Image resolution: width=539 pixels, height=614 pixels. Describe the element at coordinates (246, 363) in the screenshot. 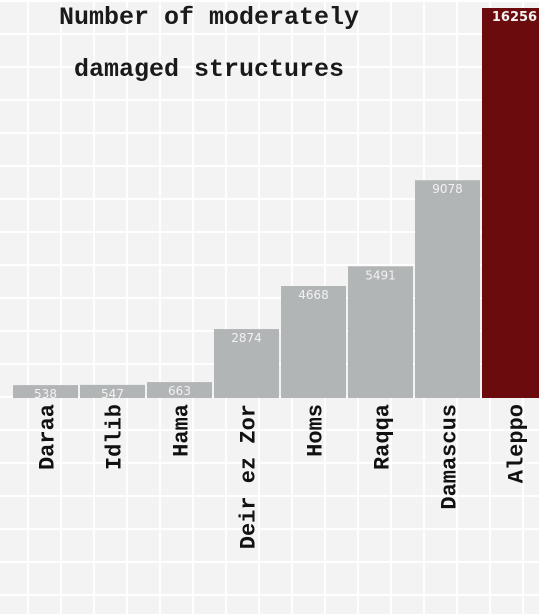

I see `bar-deir-ez-zor` at that location.